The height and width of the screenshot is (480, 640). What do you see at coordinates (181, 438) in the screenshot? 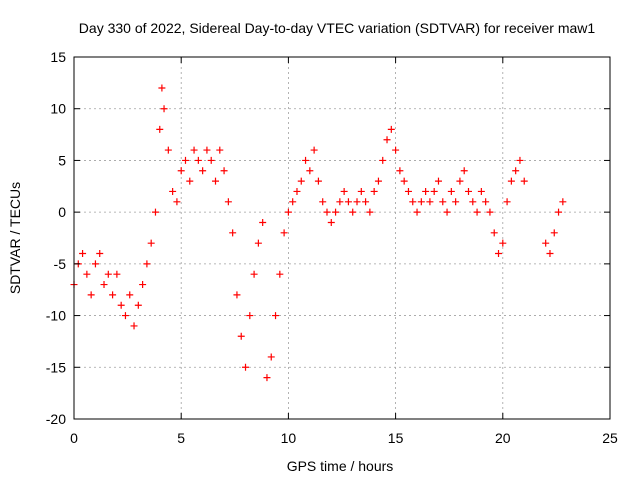
I see `x-tick-label: 5` at bounding box center [181, 438].